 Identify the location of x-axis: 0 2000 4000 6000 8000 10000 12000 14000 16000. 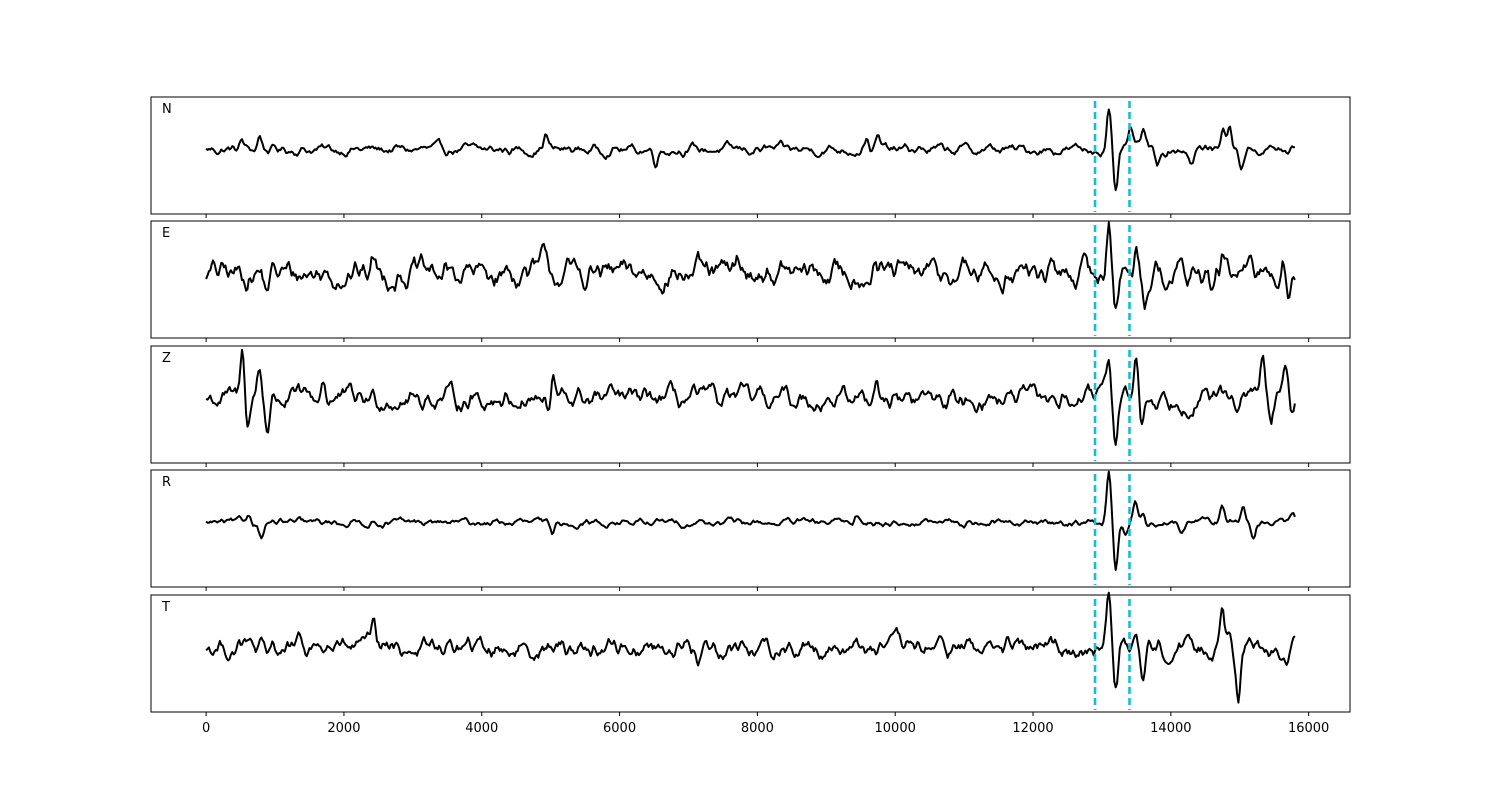
(765, 728).